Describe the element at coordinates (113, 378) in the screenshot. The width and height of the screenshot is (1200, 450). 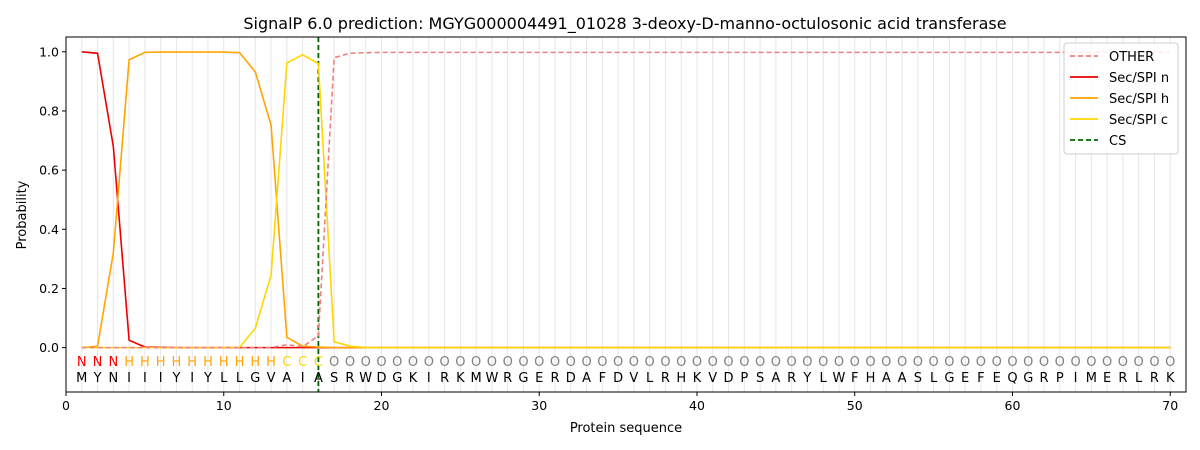
I see `sequence-residue: N` at that location.